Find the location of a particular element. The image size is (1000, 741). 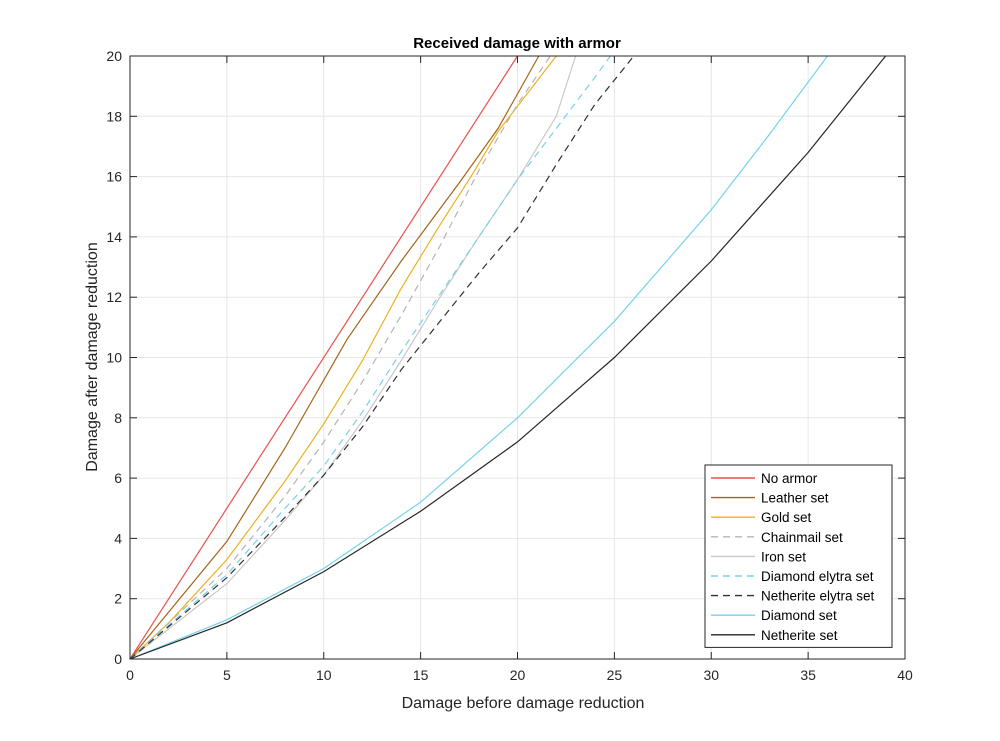

y-tick-label: 10 is located at coordinates (114, 358).